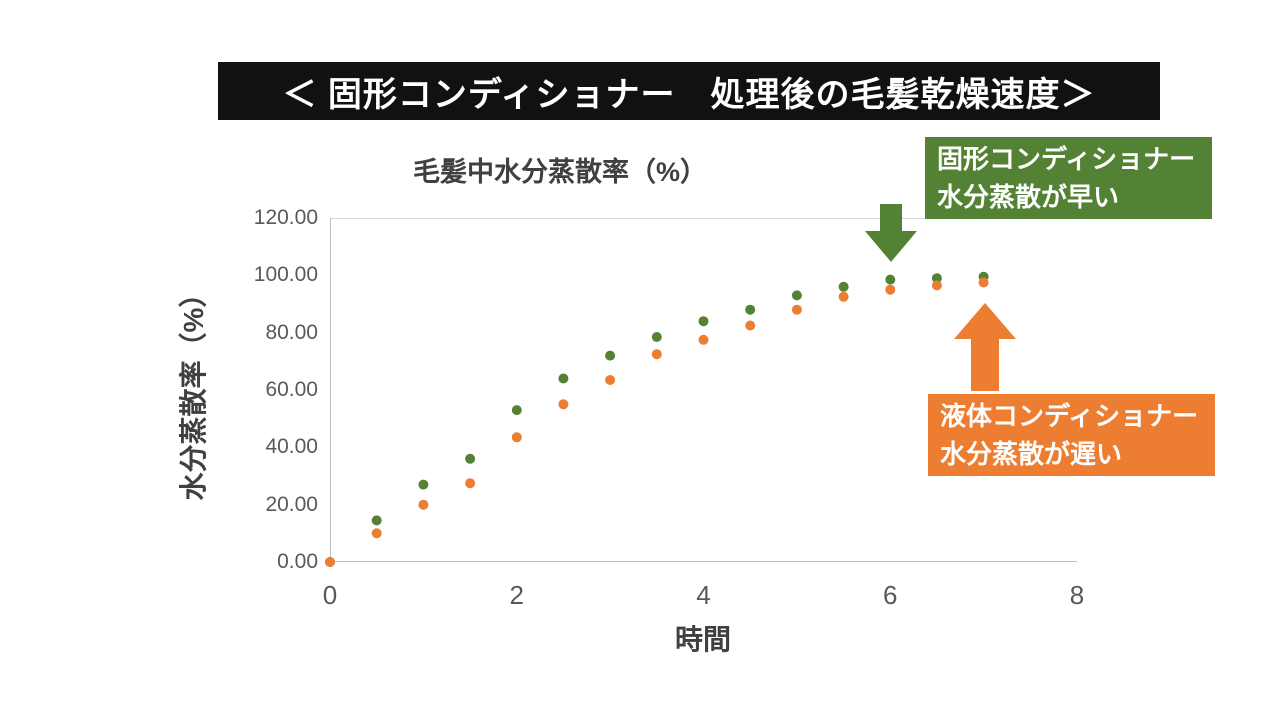 Image resolution: width=1280 pixels, height=720 pixels. Describe the element at coordinates (559, 172) in the screenshot. I see `chart-title: 毛髪中水分蒸散率（%）` at that location.